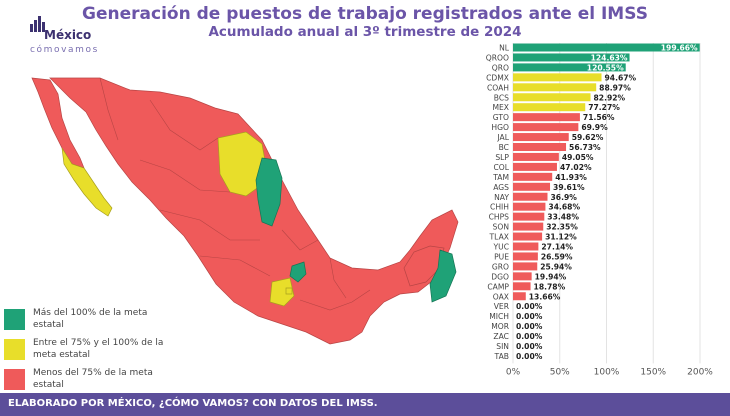 This screenshot has width=730, height=416. I want to click on legend-item: Menos del 75% de la meta estatal, so click(89, 380).